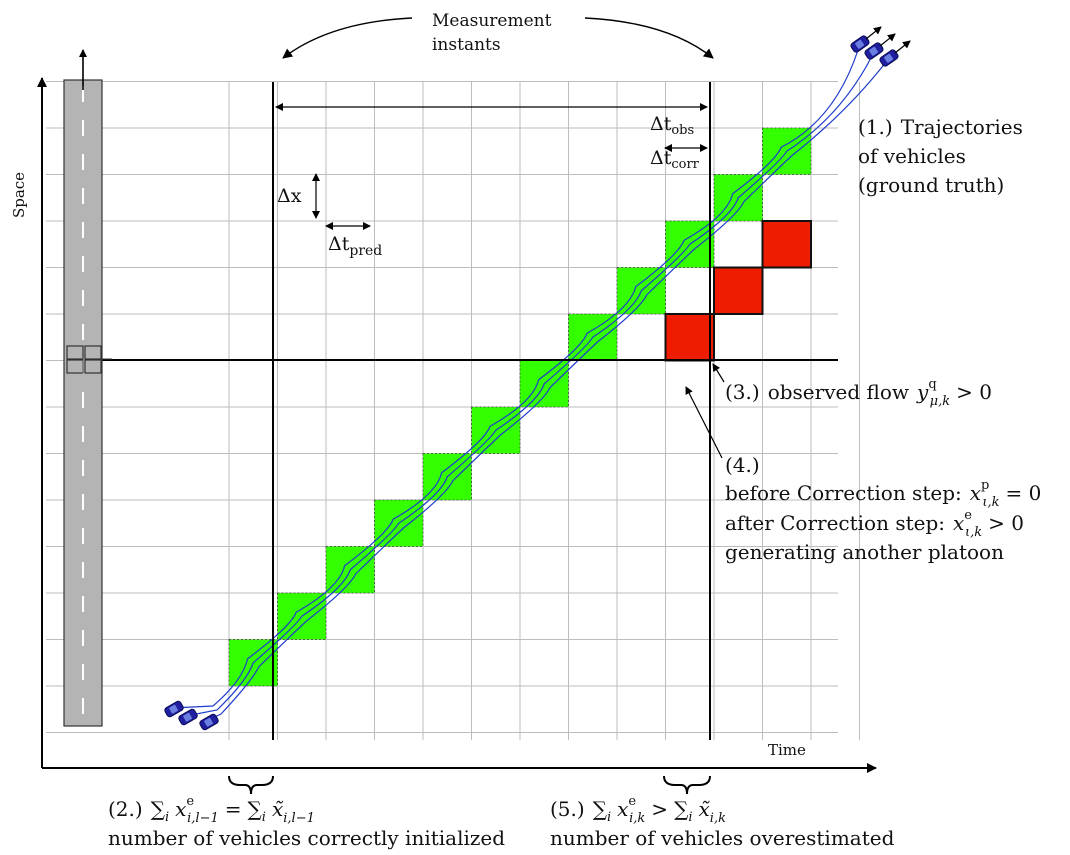 This screenshot has height=855, width=1070. Describe the element at coordinates (355, 246) in the screenshot. I see `delta-t-pred-label: Δtpred` at that location.